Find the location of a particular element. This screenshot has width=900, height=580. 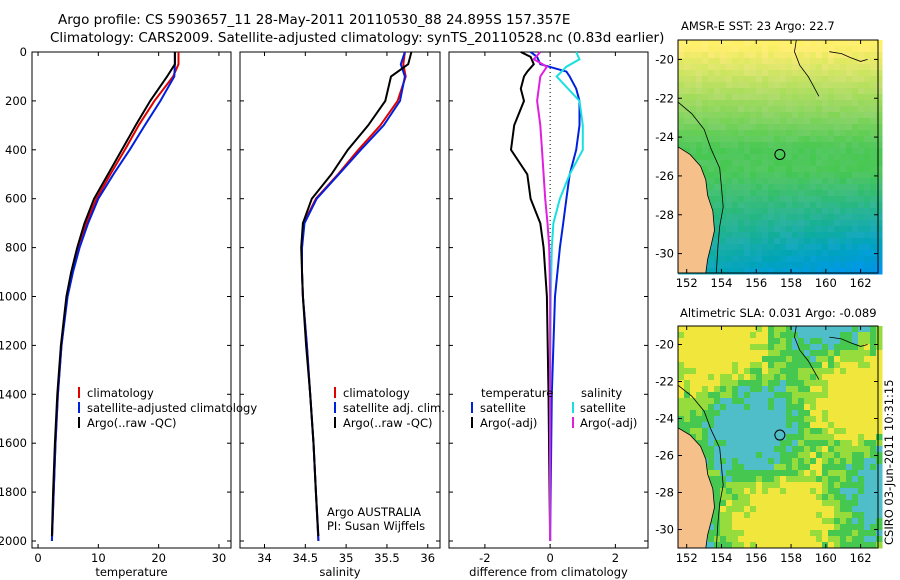

x-tick-label: -2 is located at coordinates (484, 558).